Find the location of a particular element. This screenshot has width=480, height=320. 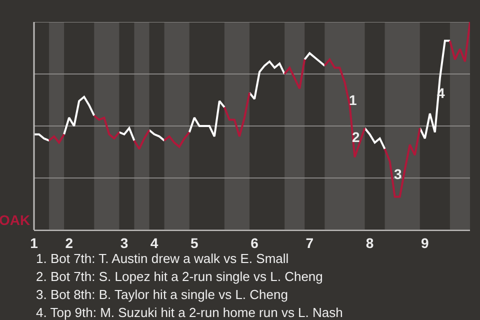

x-tick-label: 3 is located at coordinates (124, 242).